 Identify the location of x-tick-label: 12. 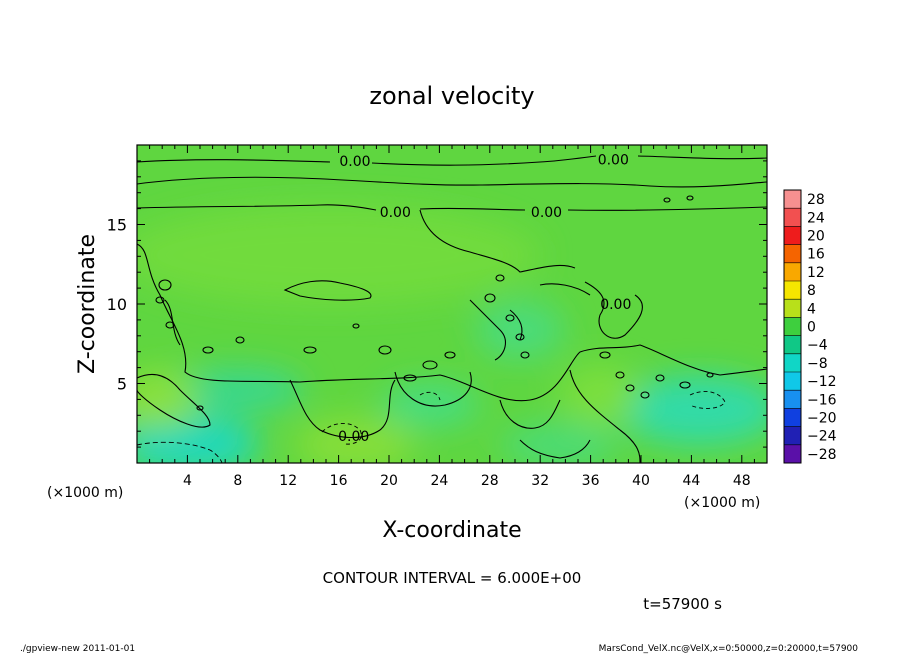
(288, 481).